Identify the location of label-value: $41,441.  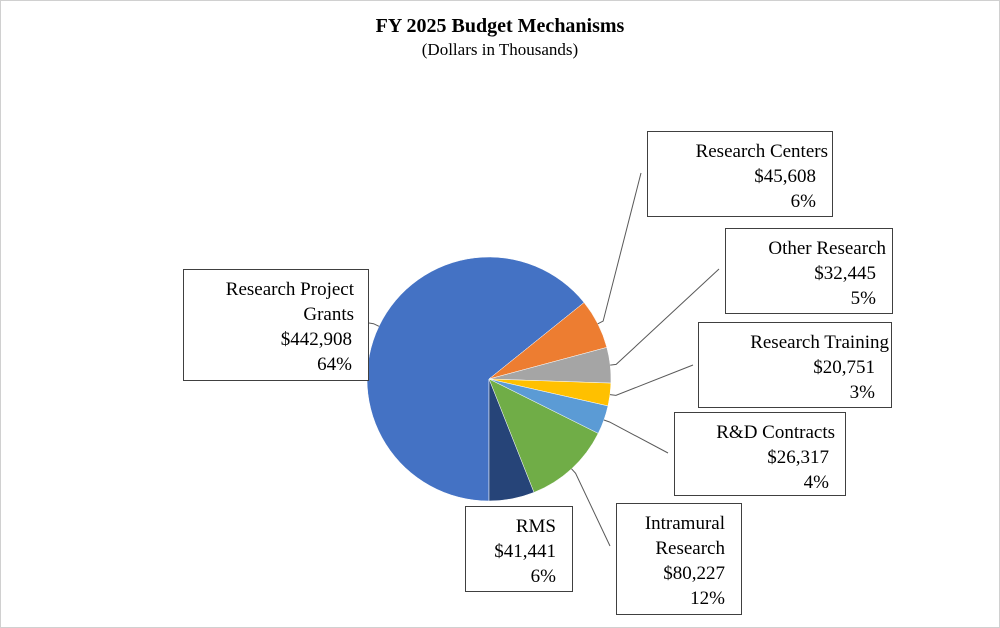
(525, 551).